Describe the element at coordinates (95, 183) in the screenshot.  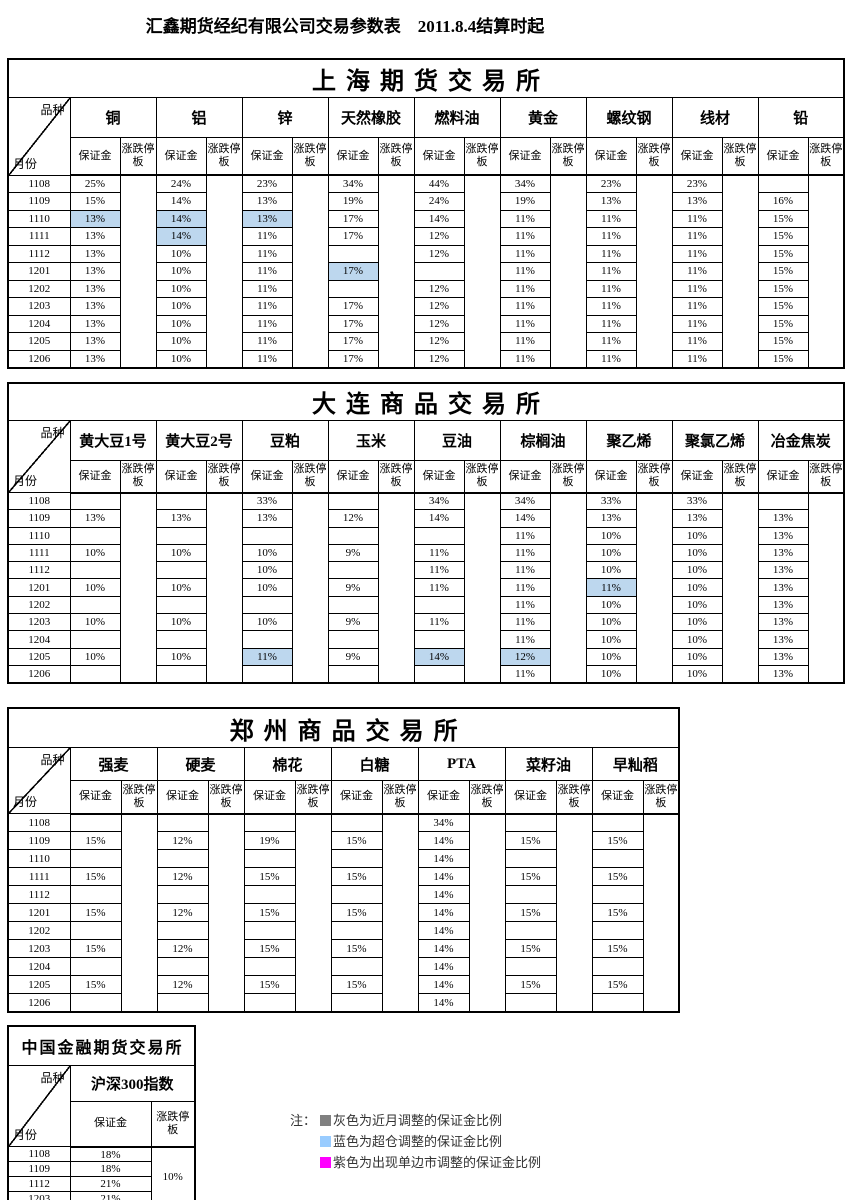
I see `margin-cell: 25%` at that location.